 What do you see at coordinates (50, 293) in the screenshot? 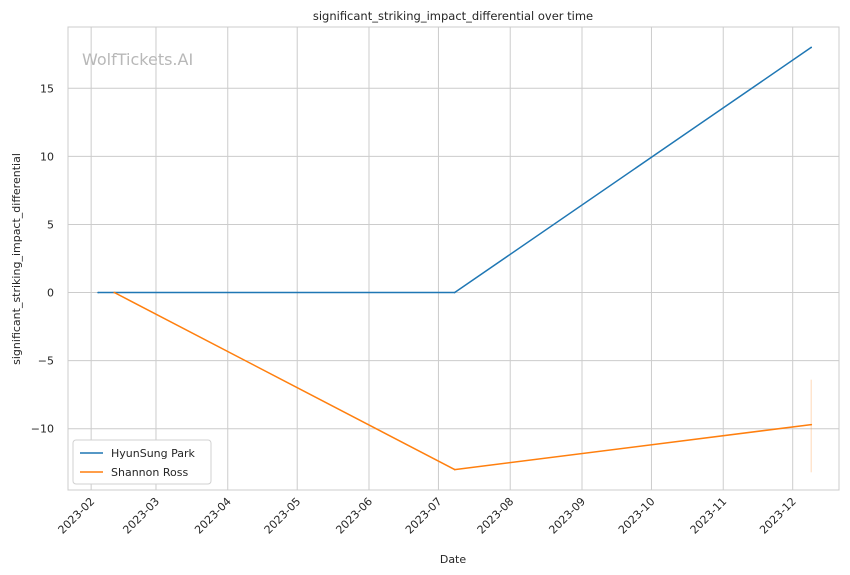
I see `y-tick-label: 0` at bounding box center [50, 293].